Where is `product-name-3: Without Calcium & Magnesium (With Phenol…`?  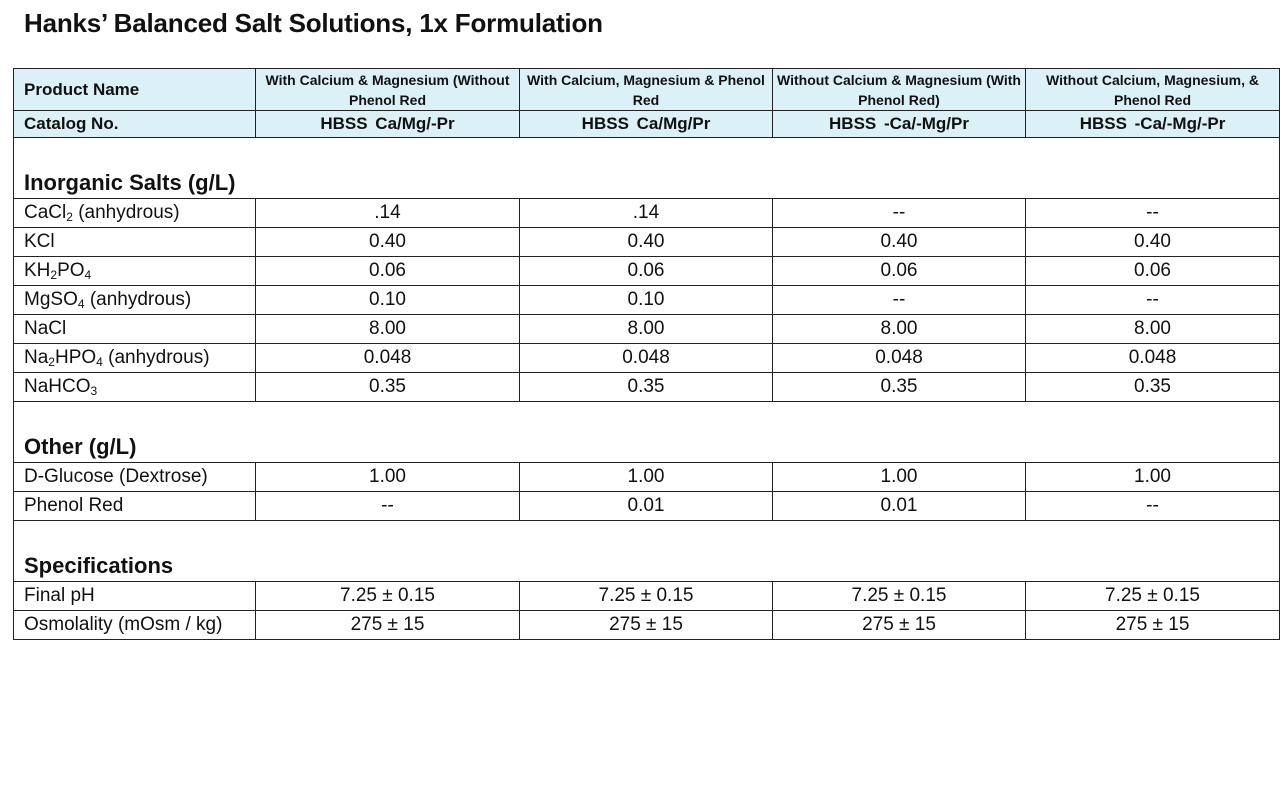
product-name-3: Without Calcium & Magnesium (With Phenol… is located at coordinates (899, 89).